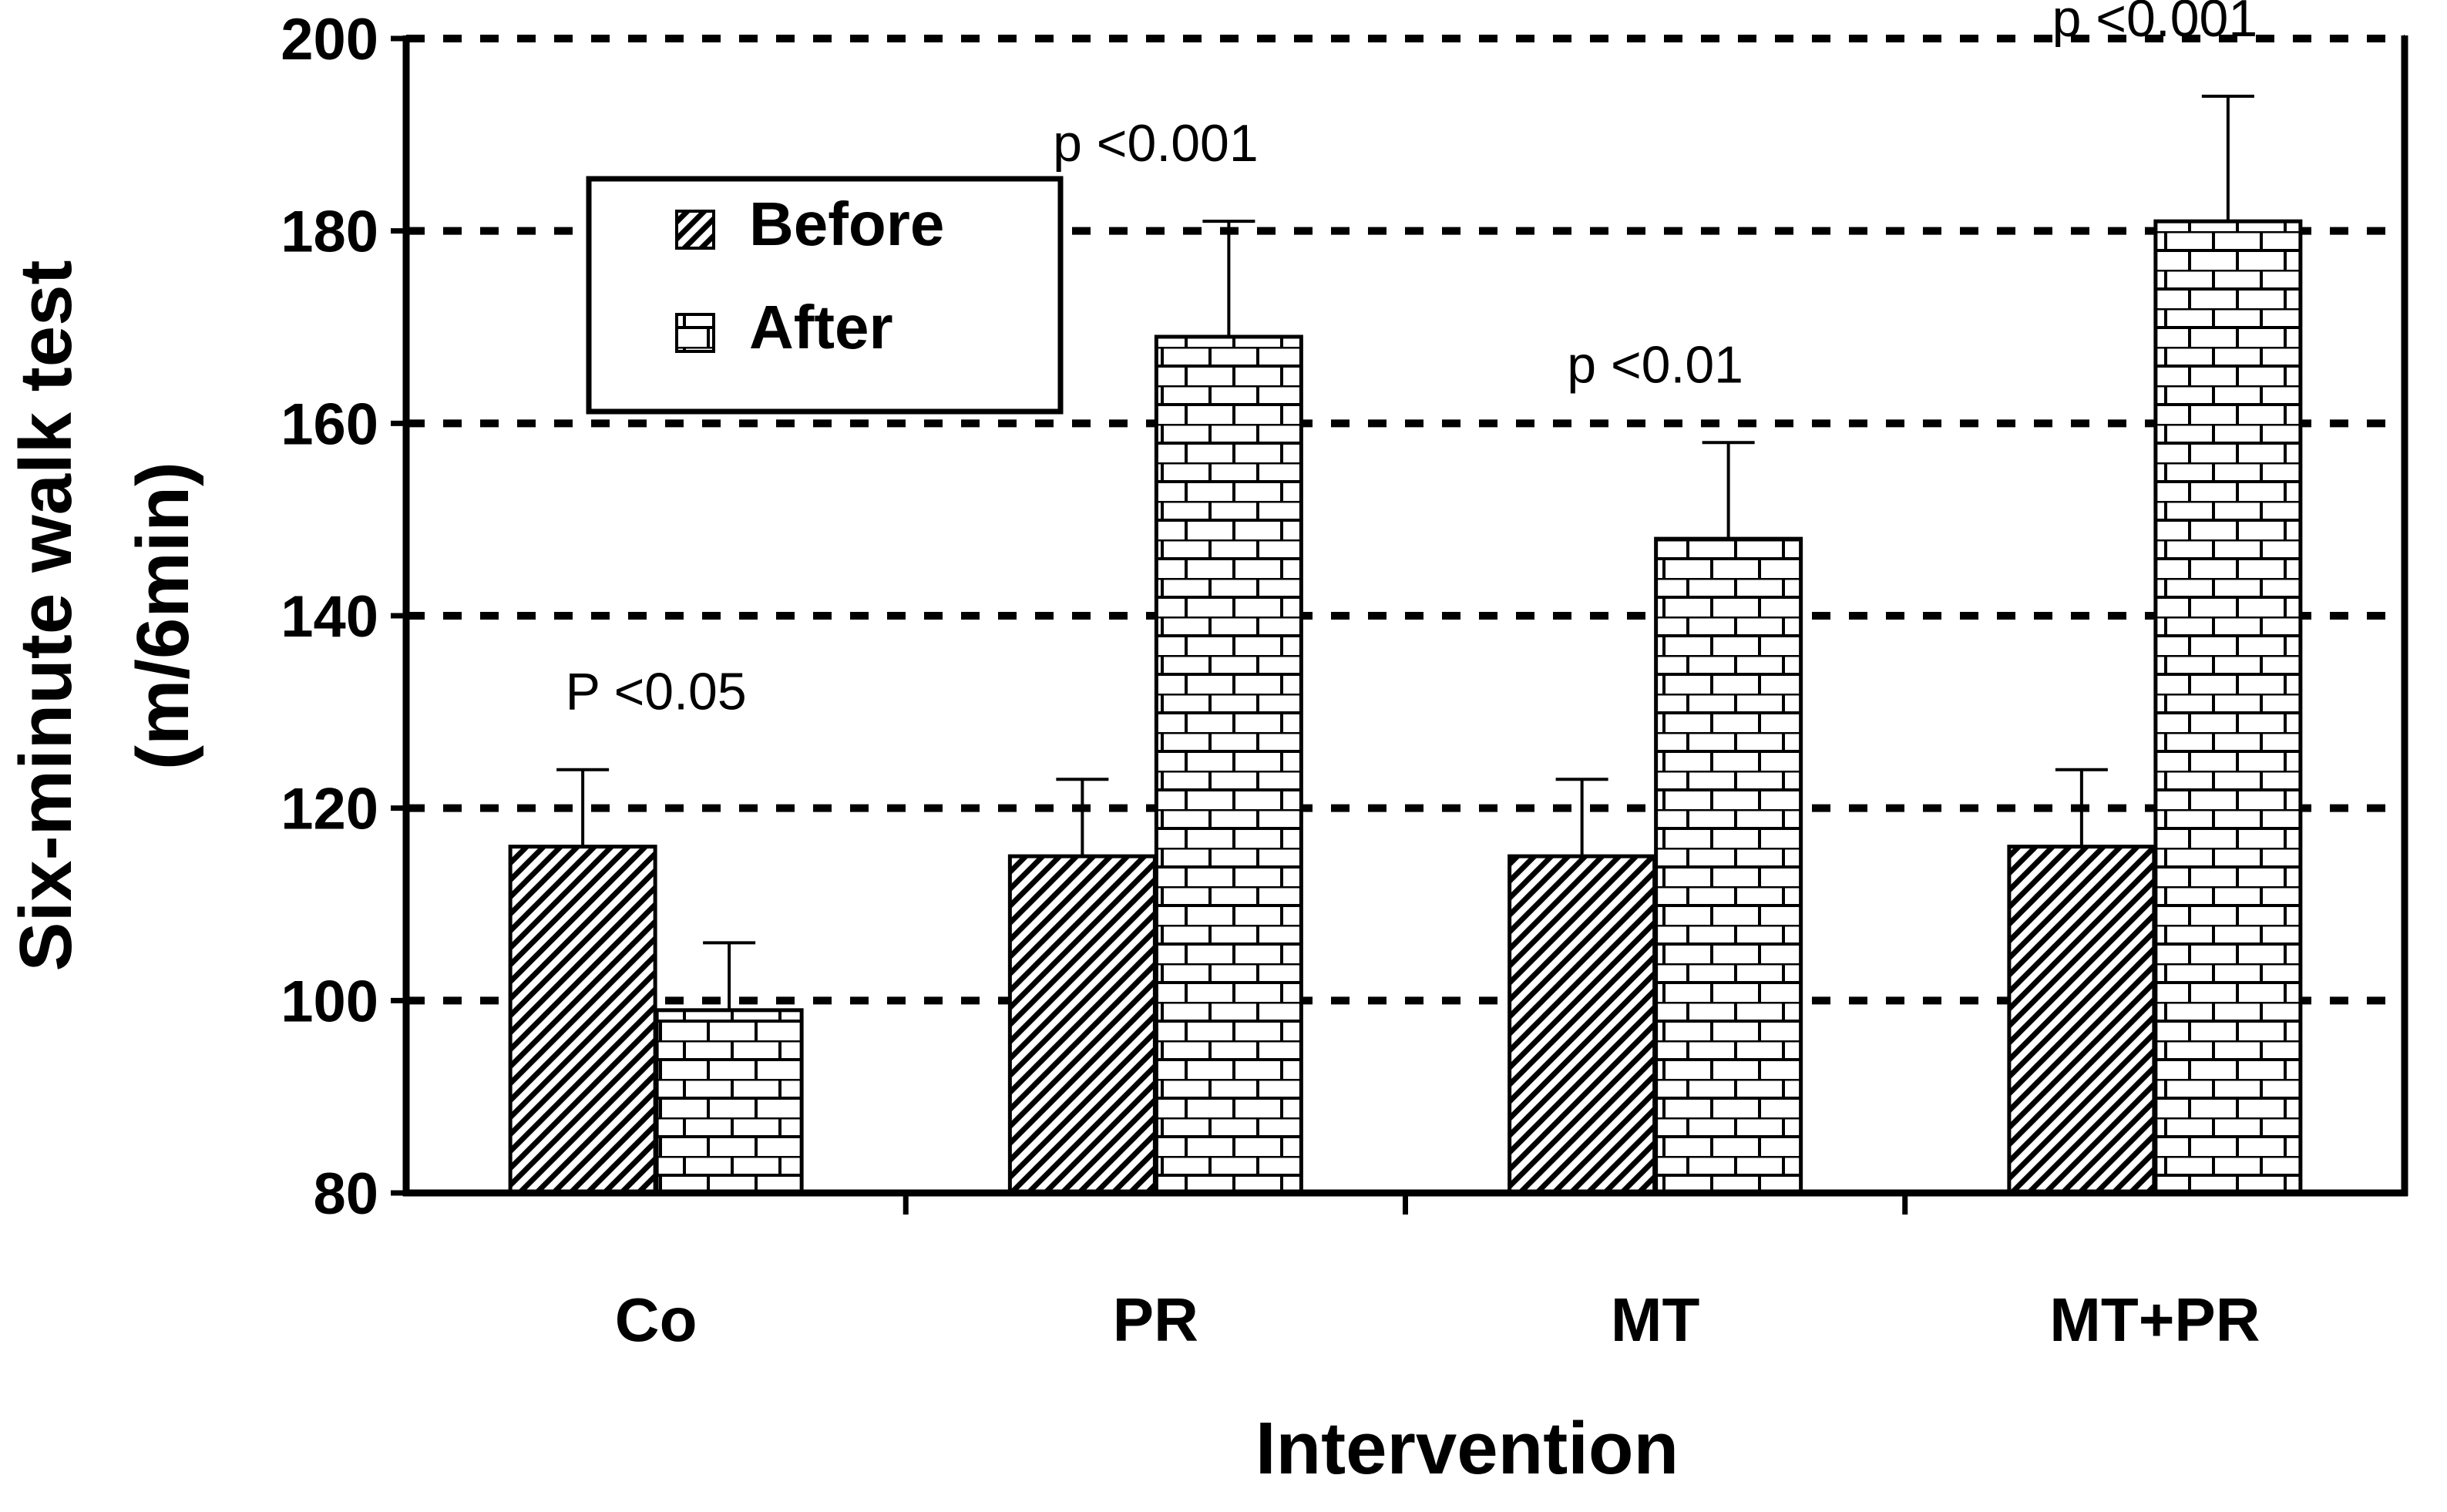 This screenshot has width=2447, height=1512. What do you see at coordinates (1229, 765) in the screenshot?
I see `bar-after-PR` at bounding box center [1229, 765].